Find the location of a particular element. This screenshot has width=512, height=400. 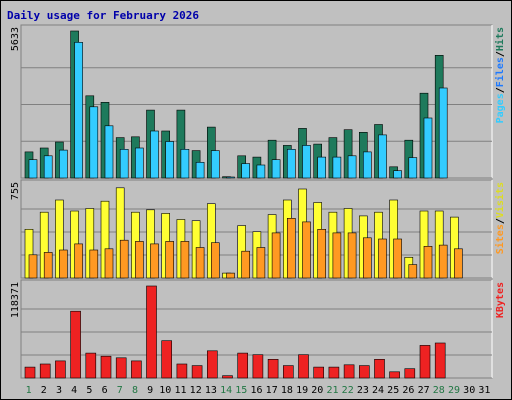

x-tick-label-day-15: 15 is located at coordinates (241, 390).